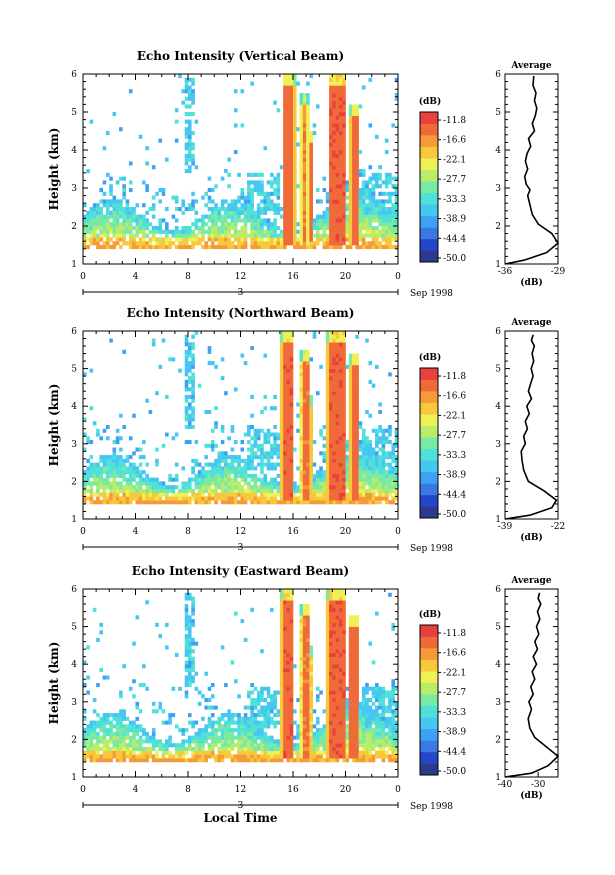 The width and height of the screenshot is (615, 875). Describe the element at coordinates (454, 397) in the screenshot. I see `colorbar-tick-label: -16.6` at that location.